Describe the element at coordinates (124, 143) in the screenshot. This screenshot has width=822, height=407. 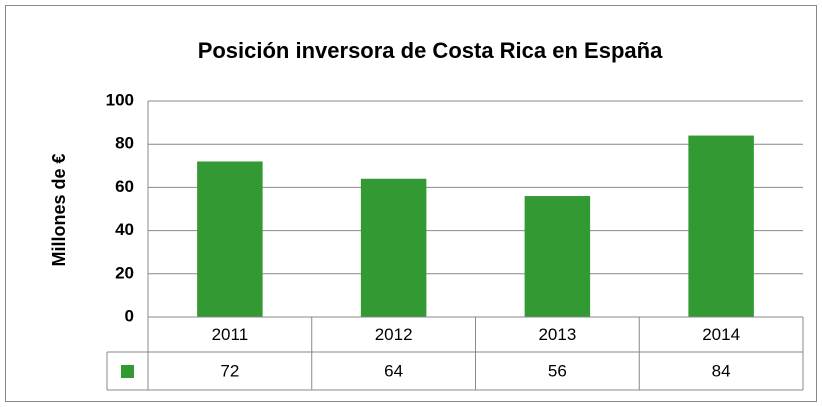
I see `y-tick-label: 80` at that location.